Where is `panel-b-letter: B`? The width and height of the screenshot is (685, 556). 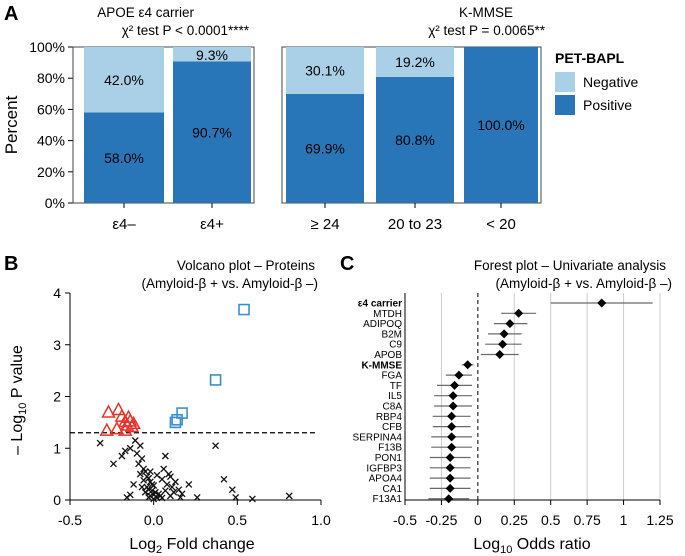 panel-b-letter: B is located at coordinates (11, 264).